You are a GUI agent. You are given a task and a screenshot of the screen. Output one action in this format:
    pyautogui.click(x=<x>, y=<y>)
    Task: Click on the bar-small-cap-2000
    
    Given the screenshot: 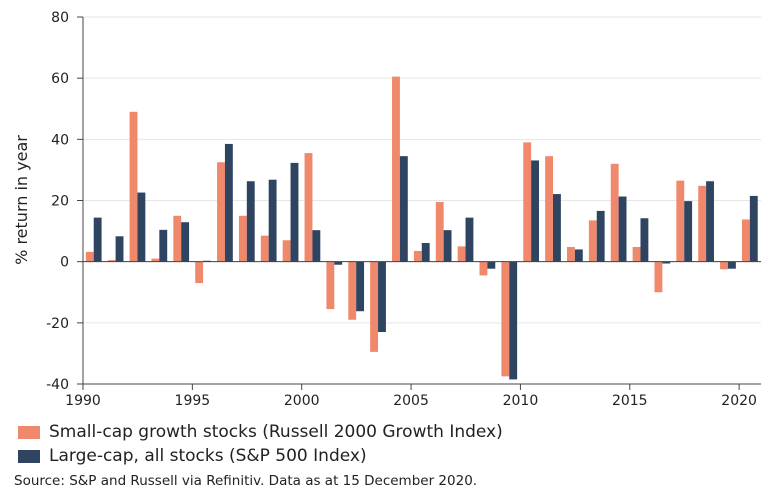 What is the action you would take?
    pyautogui.click(x=308, y=207)
    